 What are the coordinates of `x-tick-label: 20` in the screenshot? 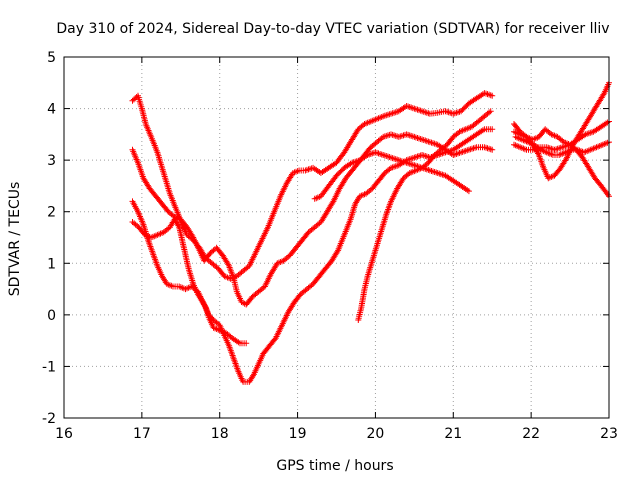 It's located at (376, 434).